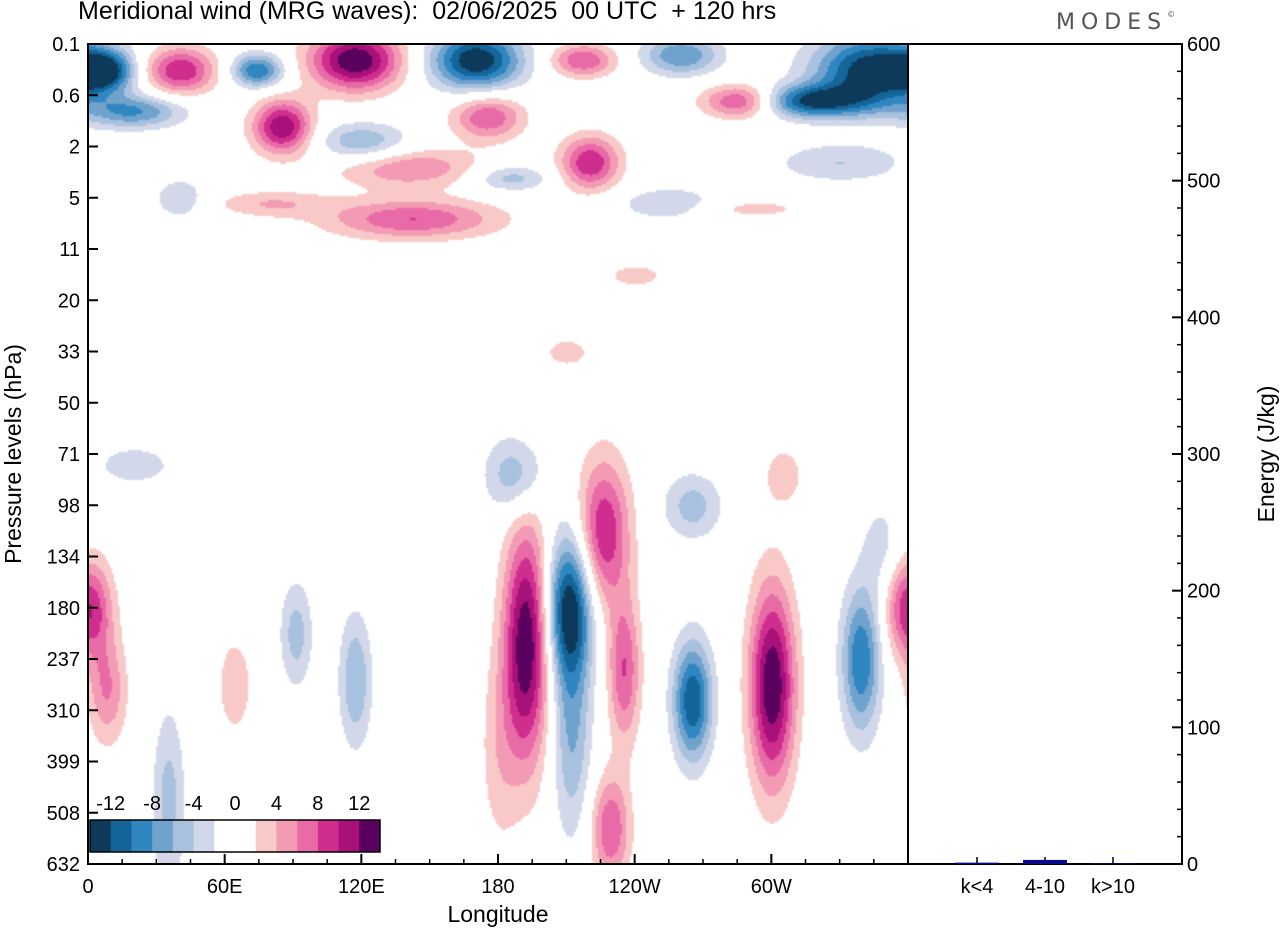  Describe the element at coordinates (69, 250) in the screenshot. I see `y-tick-label: 11` at that location.